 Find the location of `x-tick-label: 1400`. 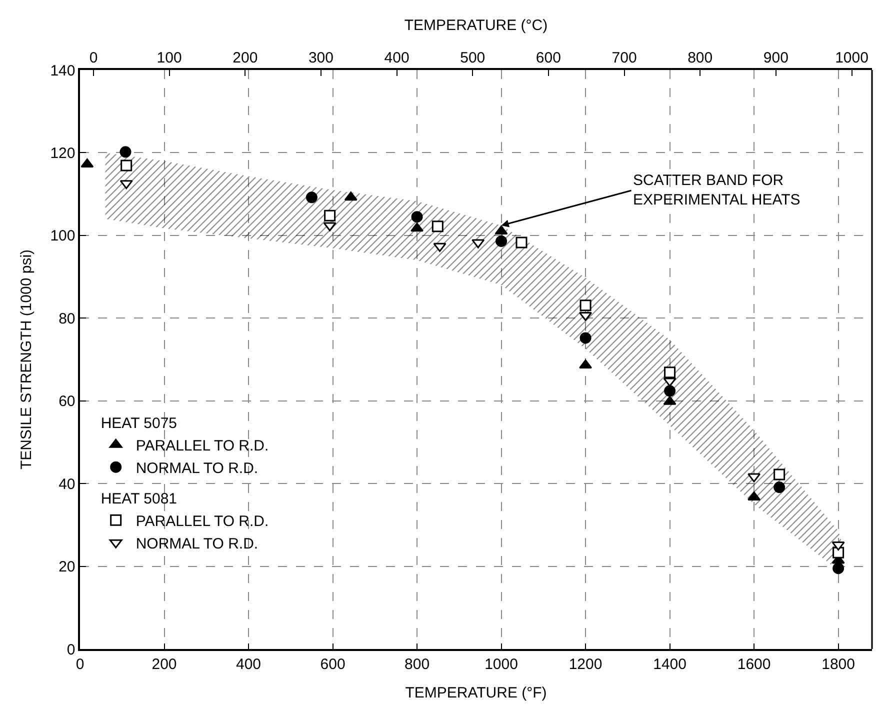

x-tick-label: 1400 is located at coordinates (669, 664).